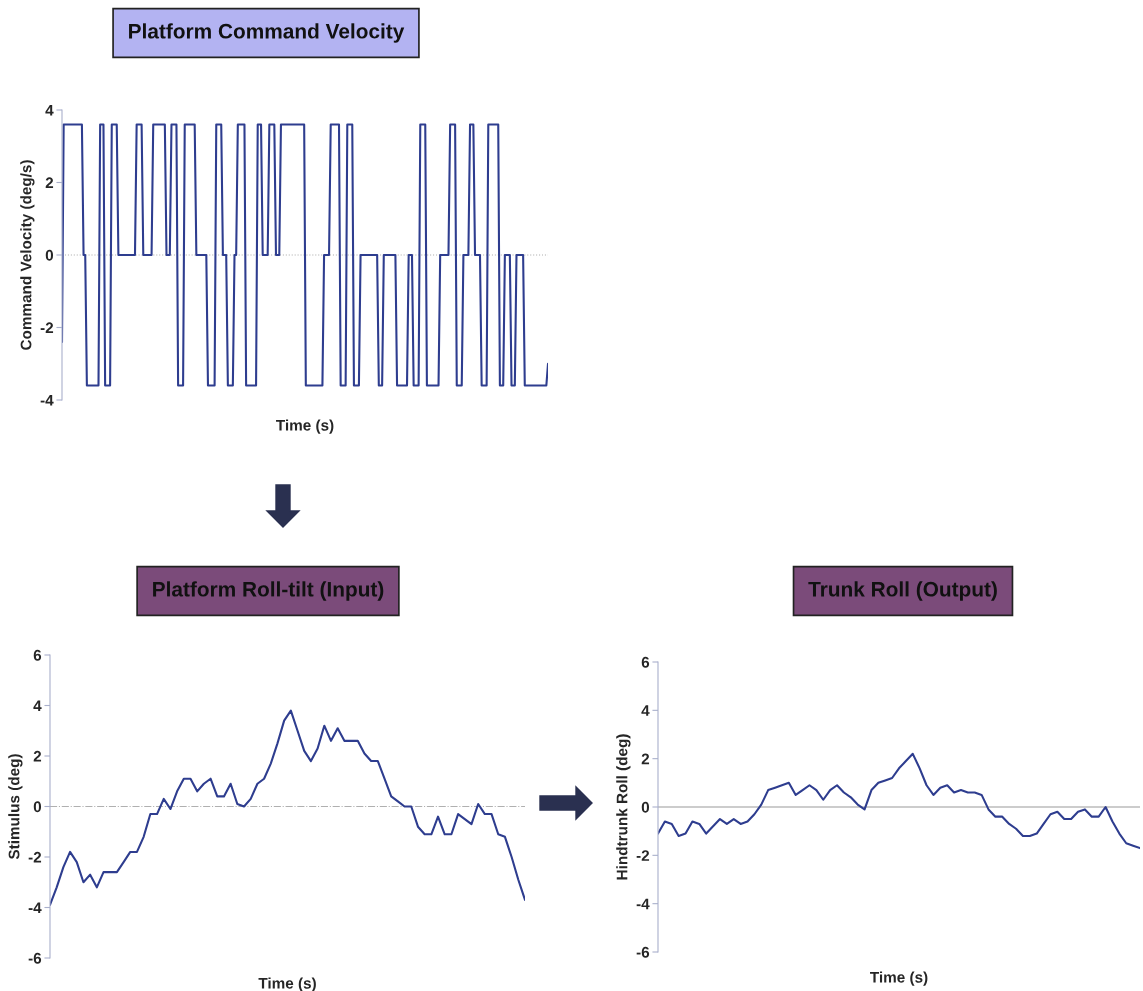 The height and width of the screenshot is (991, 1143). What do you see at coordinates (27, 255) in the screenshot?
I see `y-axis-title: Command Velocity (deg/s)` at bounding box center [27, 255].